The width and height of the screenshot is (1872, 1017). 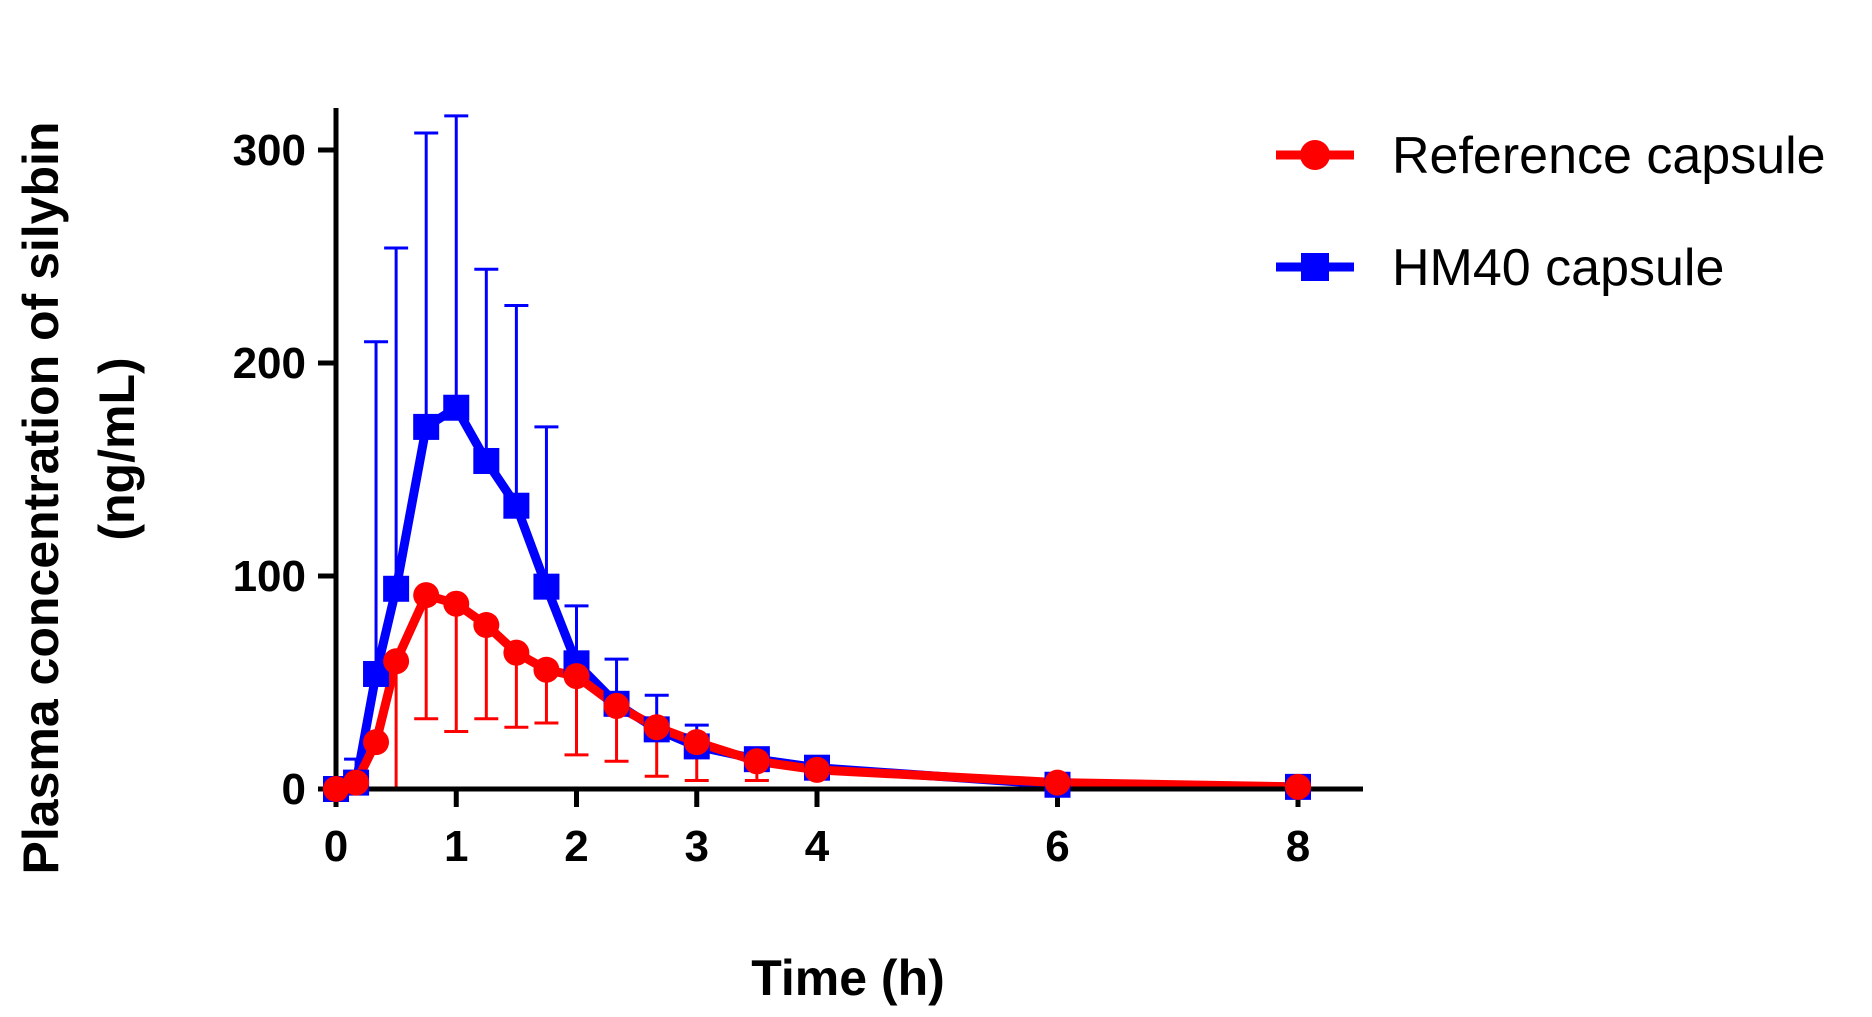 What do you see at coordinates (1558, 268) in the screenshot?
I see `legend-label-hm40: HM40 capsule` at bounding box center [1558, 268].